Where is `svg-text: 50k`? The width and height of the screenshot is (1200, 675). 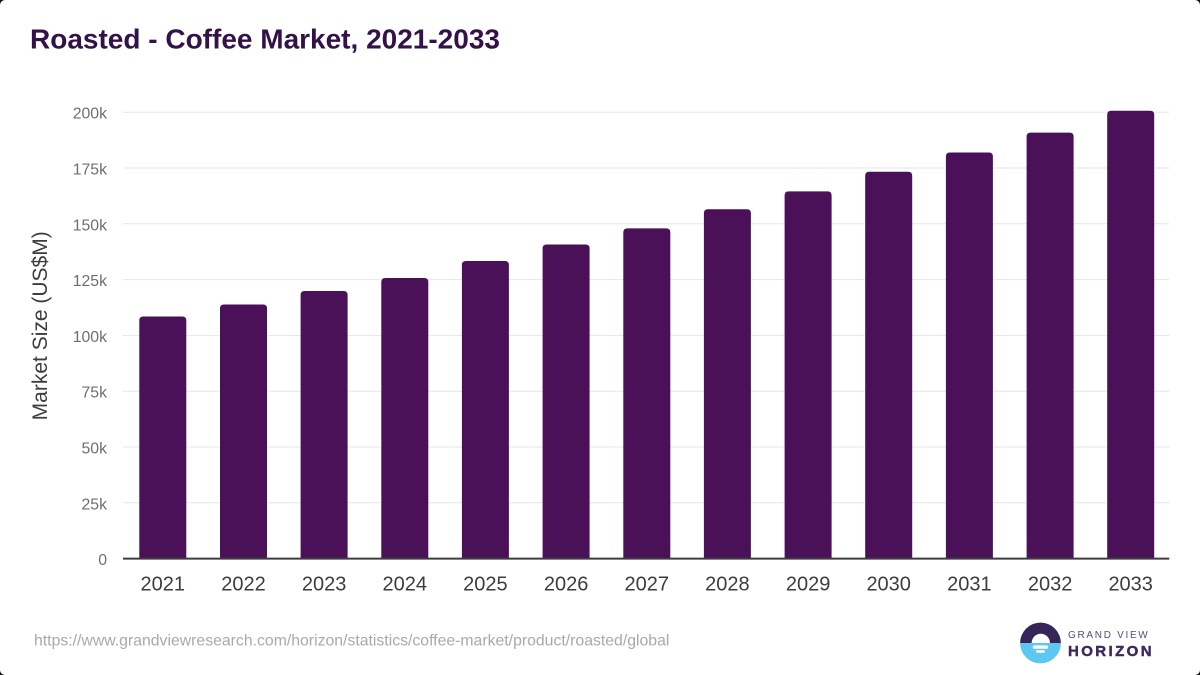
svg-text: 50k is located at coordinates (95, 449).